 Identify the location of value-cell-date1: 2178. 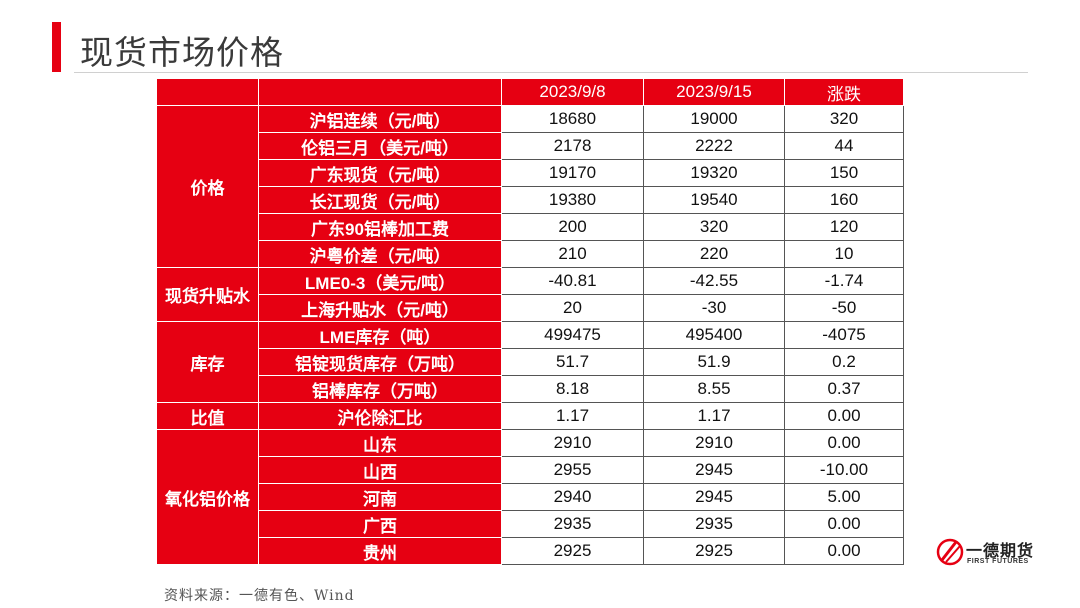
(572, 146).